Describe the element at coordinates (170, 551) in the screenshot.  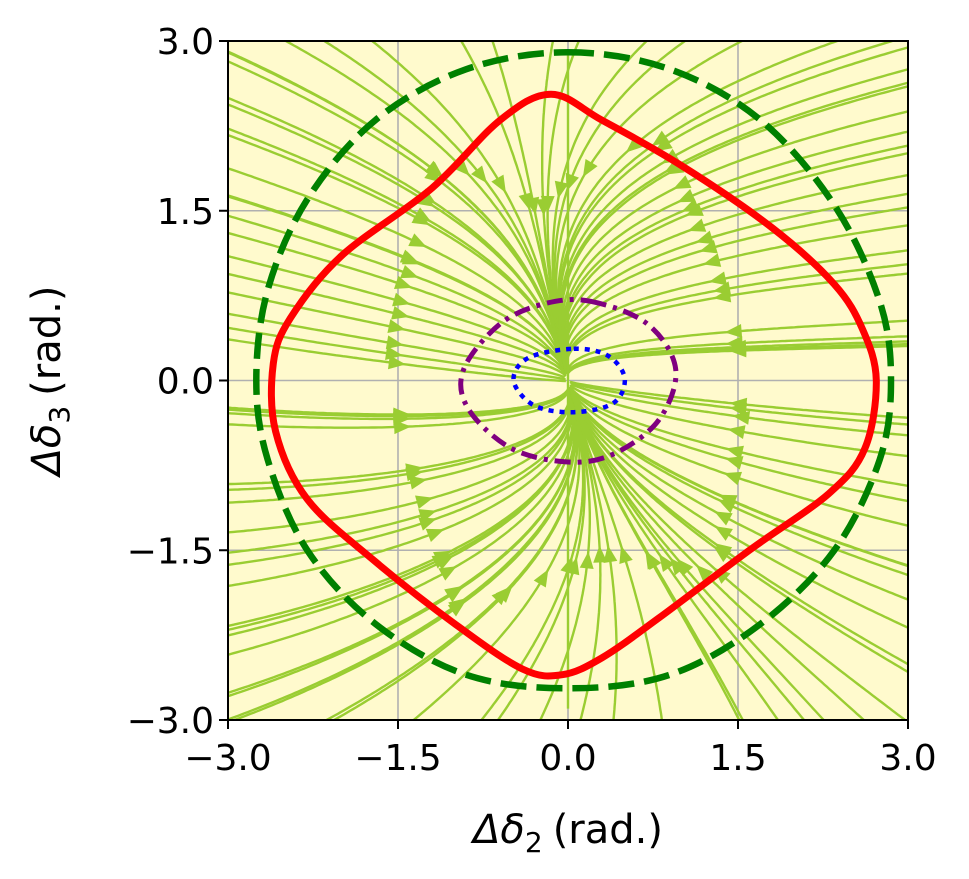
I see `y-tick-label: −1.5` at that location.